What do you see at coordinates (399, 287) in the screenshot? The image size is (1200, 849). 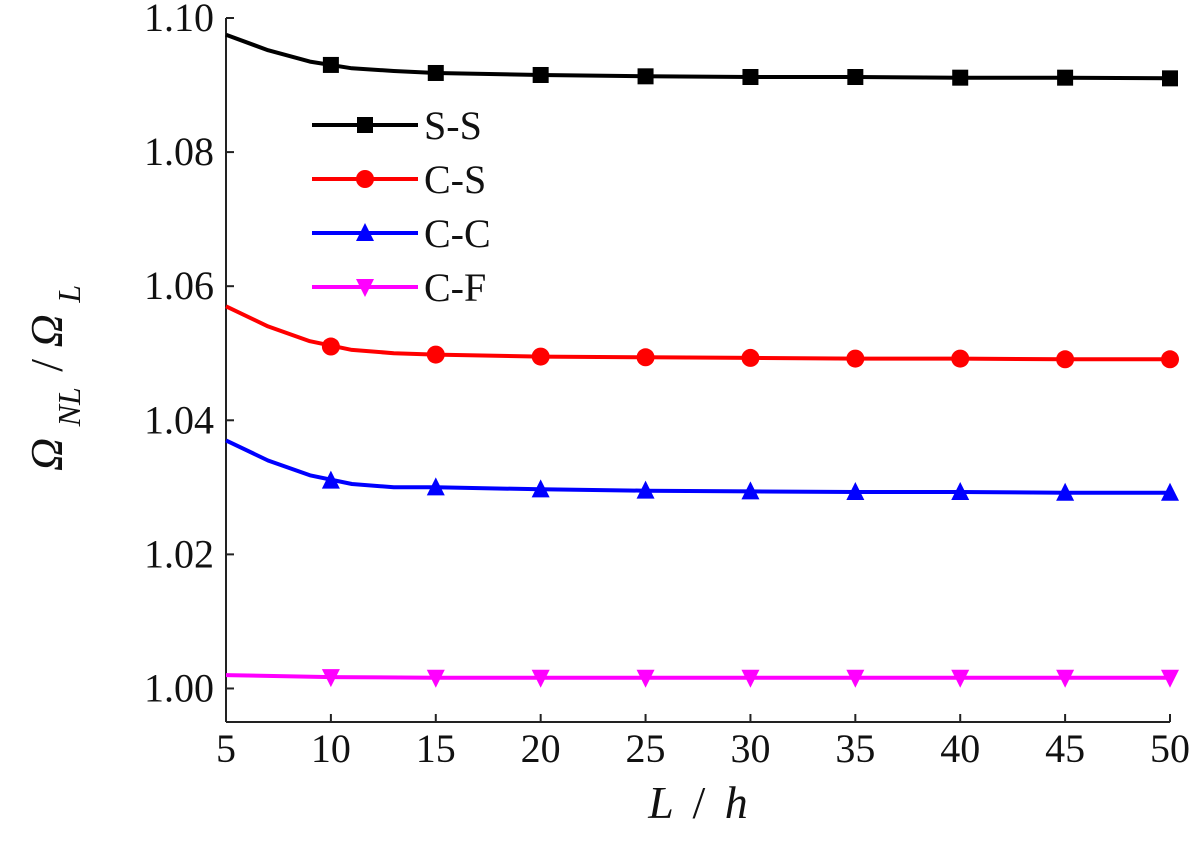 I see `legend-item-c-f: C-F` at bounding box center [399, 287].